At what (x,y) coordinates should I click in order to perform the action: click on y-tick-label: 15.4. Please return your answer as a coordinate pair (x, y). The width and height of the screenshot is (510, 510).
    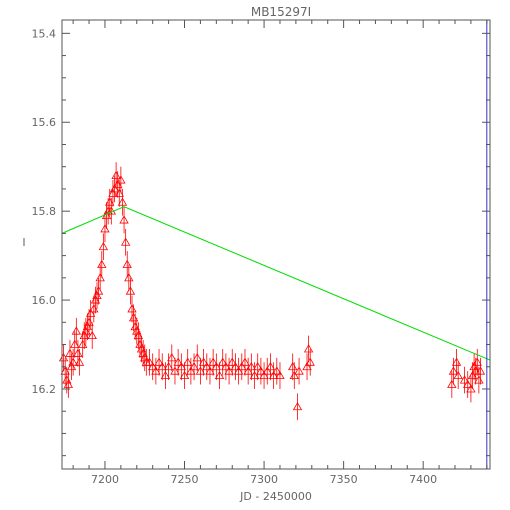
    Looking at the image, I should click on (44, 33).